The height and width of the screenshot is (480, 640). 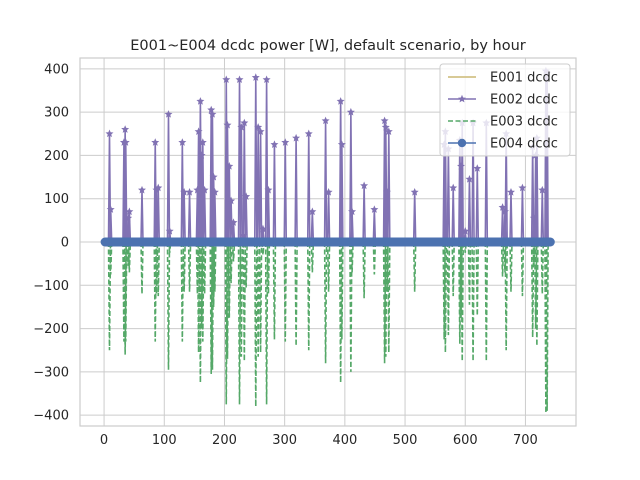 I want to click on y-tick-label: 0, so click(x=65, y=243).